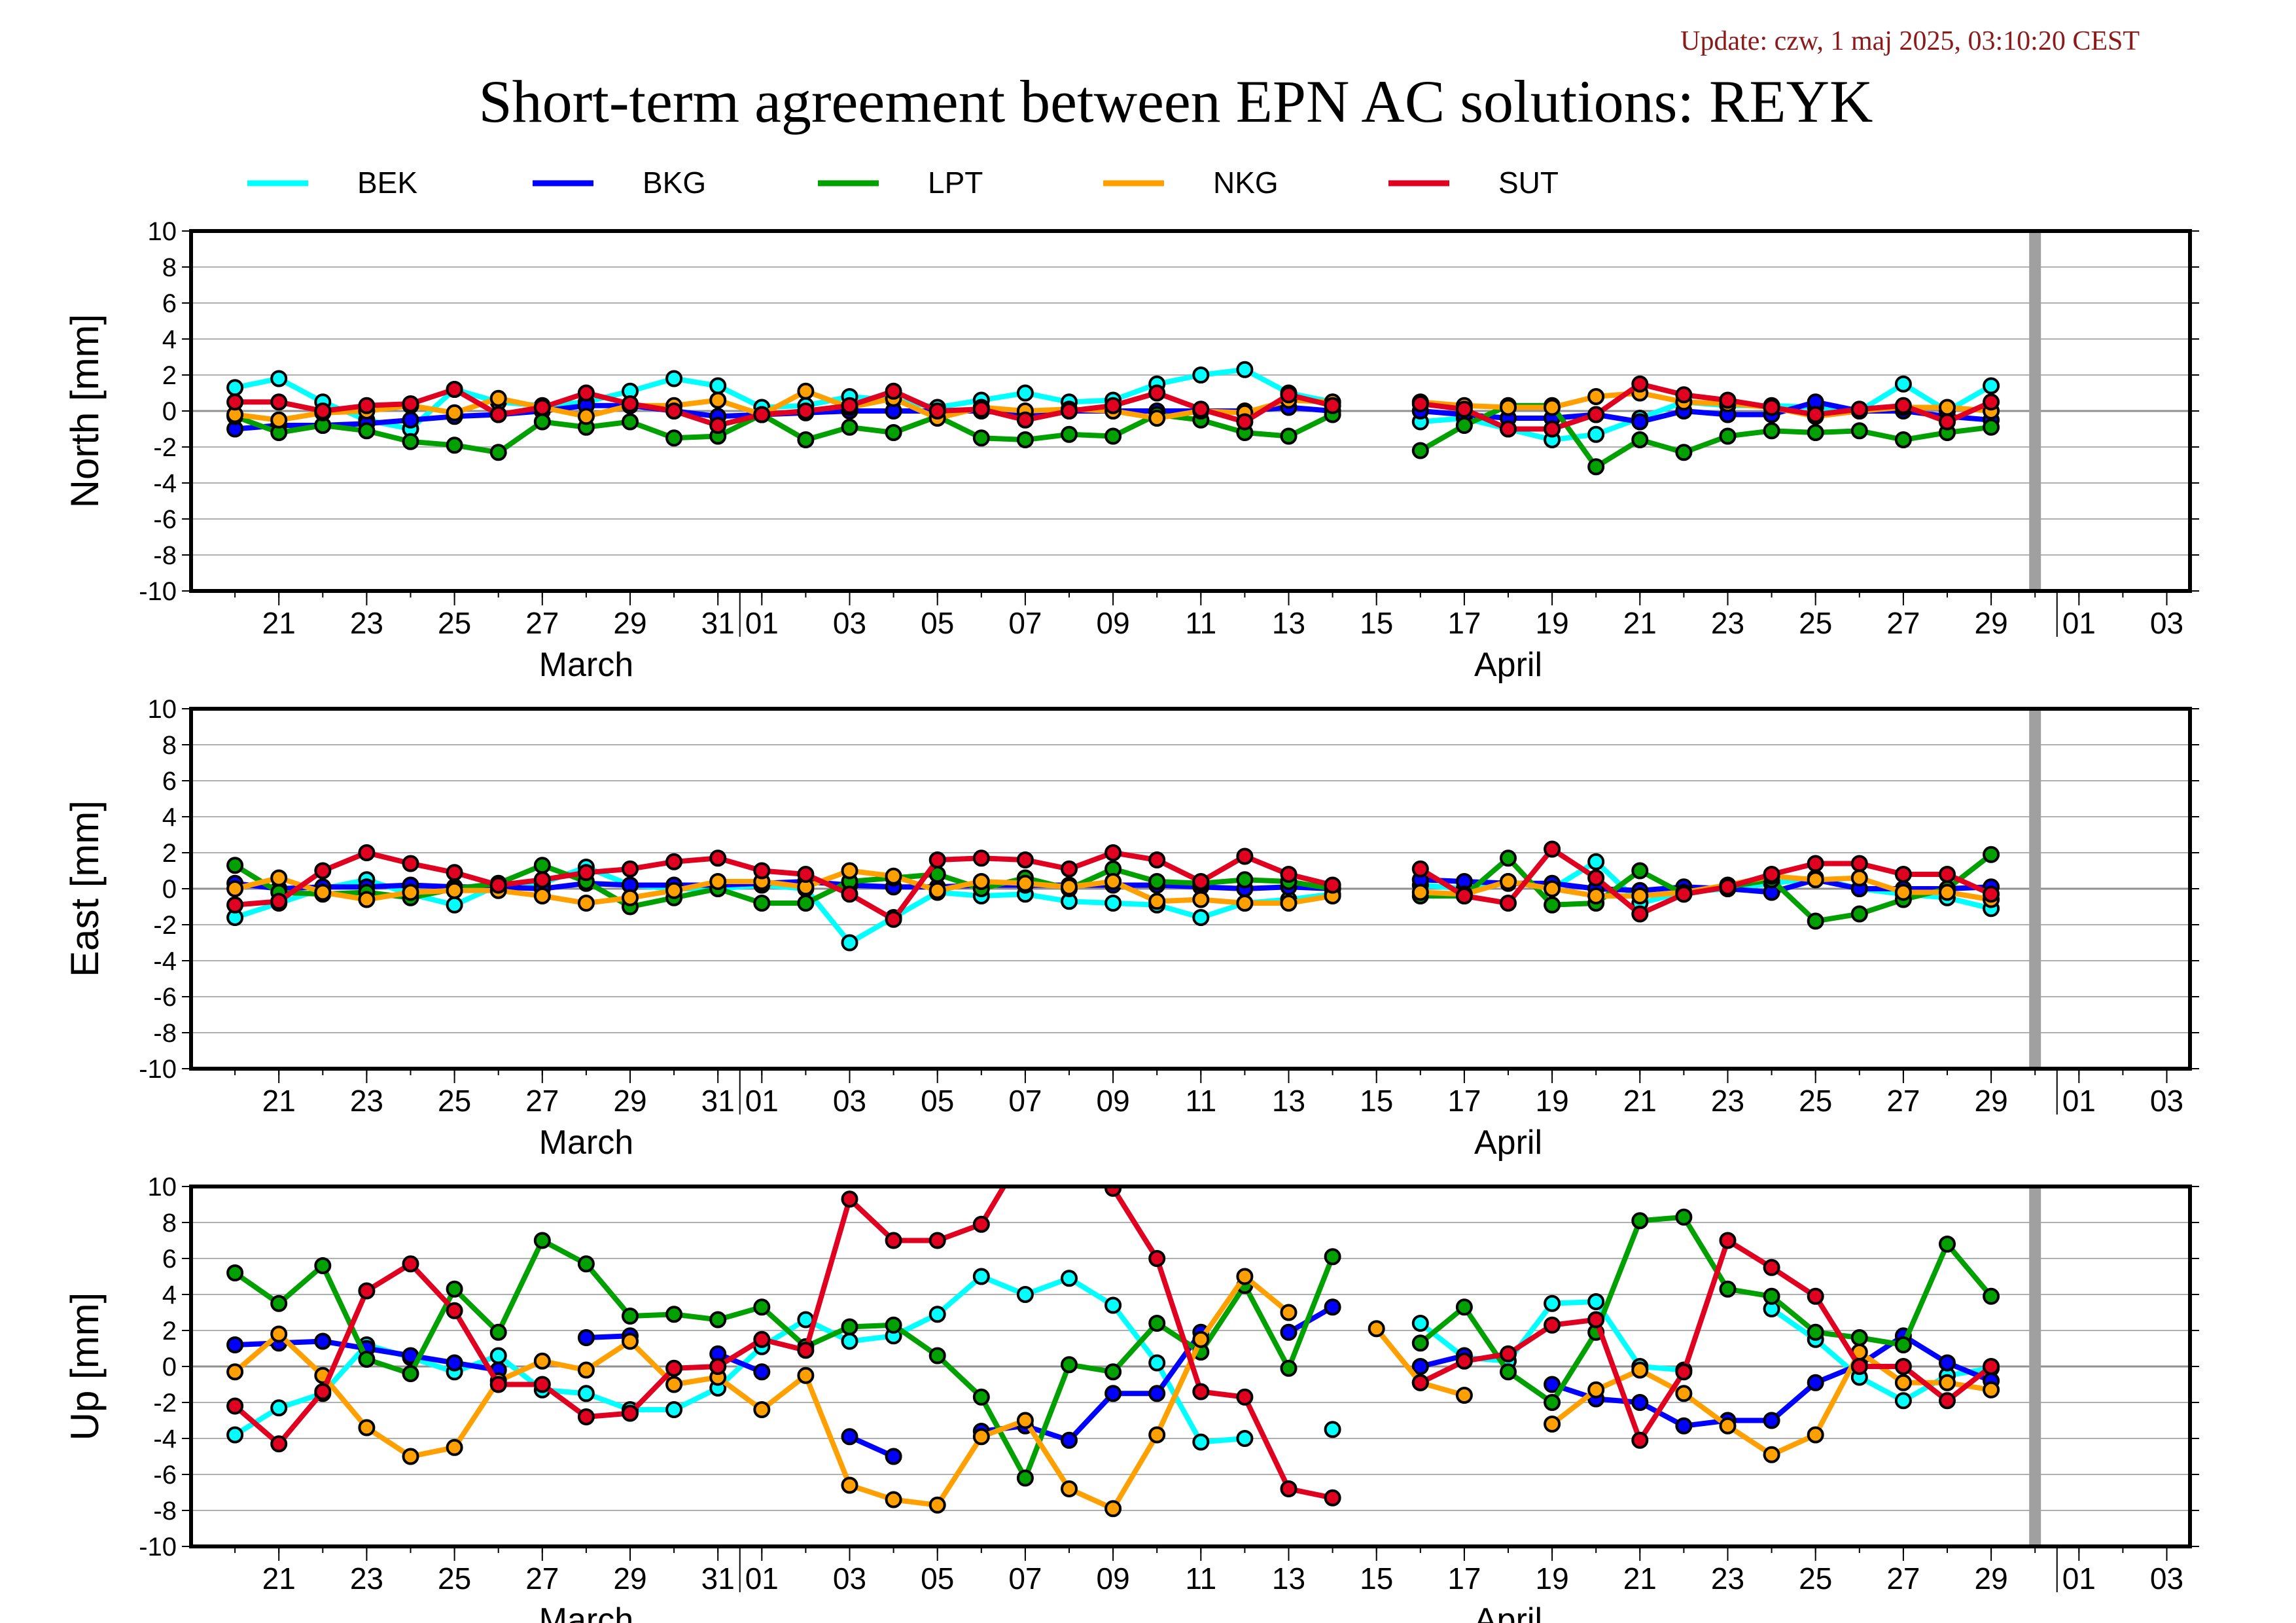 This screenshot has width=2296, height=1623. What do you see at coordinates (938, 1578) in the screenshot?
I see `x-tick-label: 05` at bounding box center [938, 1578].